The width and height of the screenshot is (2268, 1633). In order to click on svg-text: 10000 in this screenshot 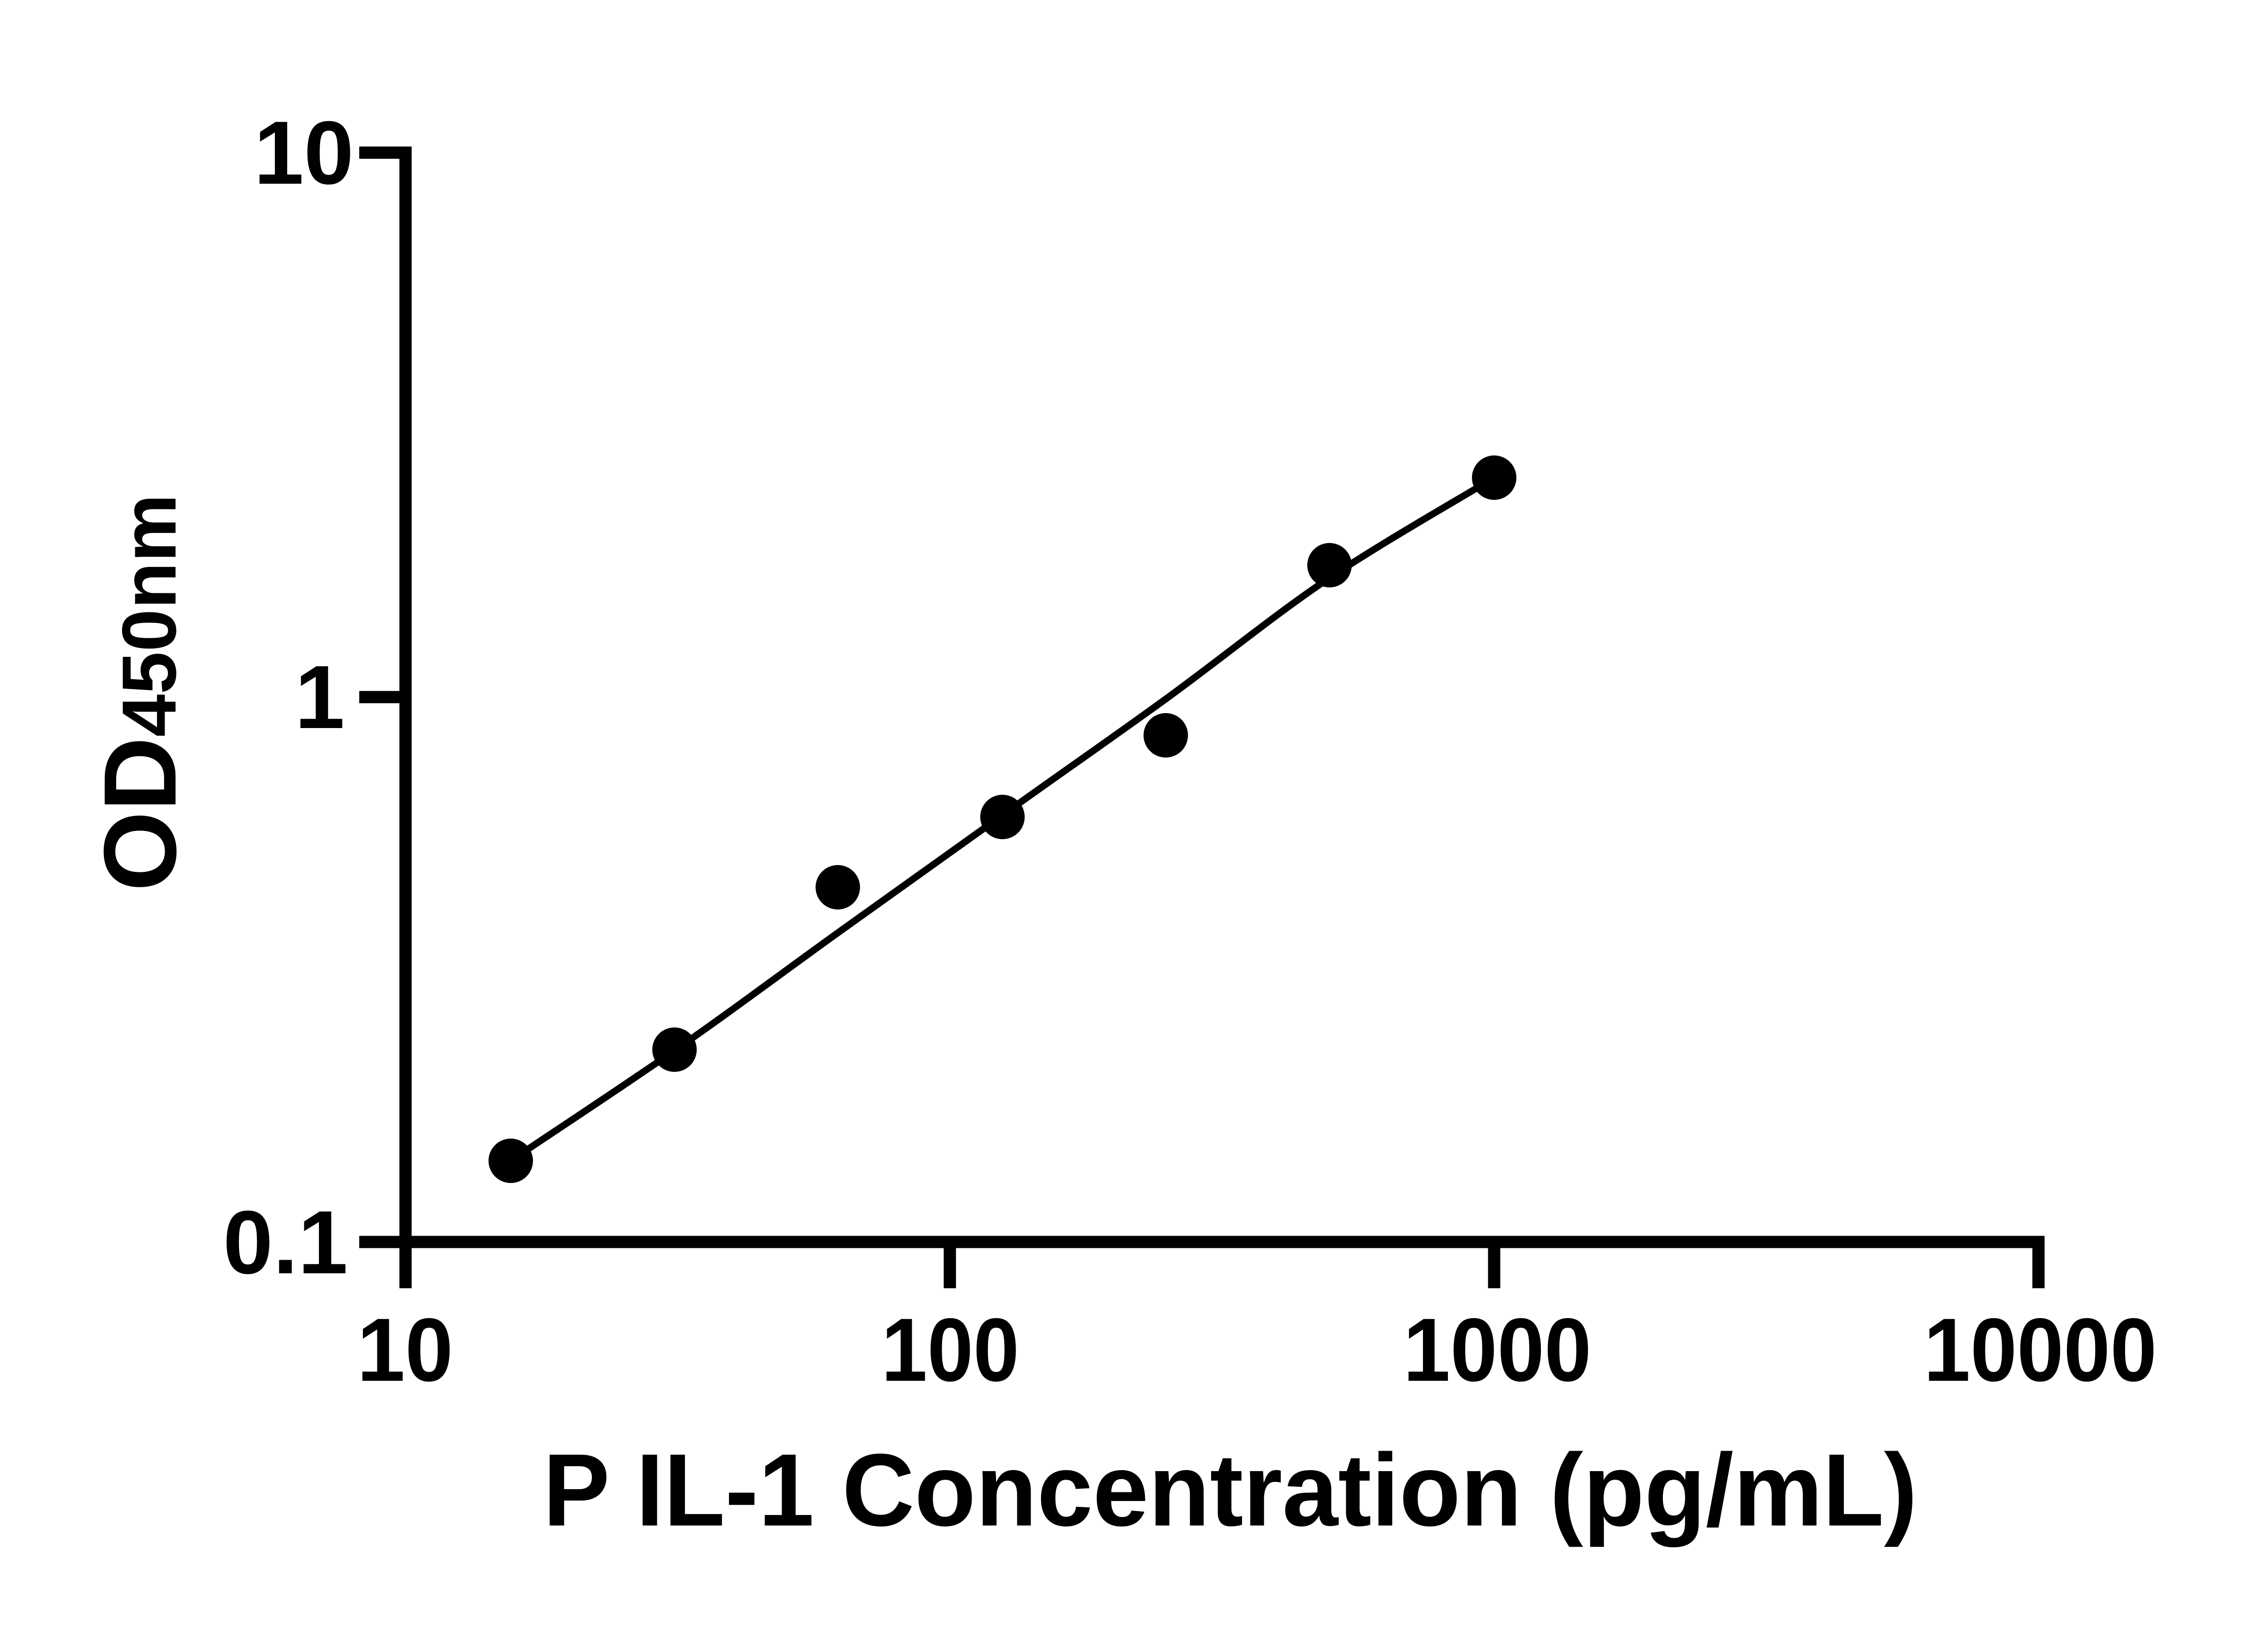, I will do `click(2040, 1350)`.